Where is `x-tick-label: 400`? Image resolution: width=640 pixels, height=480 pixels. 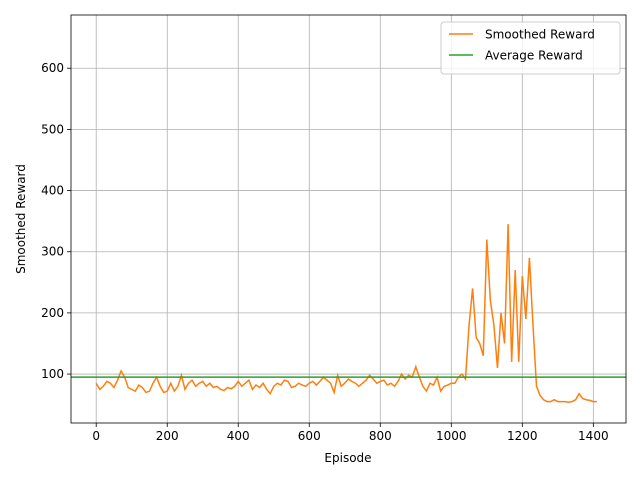
x-tick-label: 400 is located at coordinates (238, 436).